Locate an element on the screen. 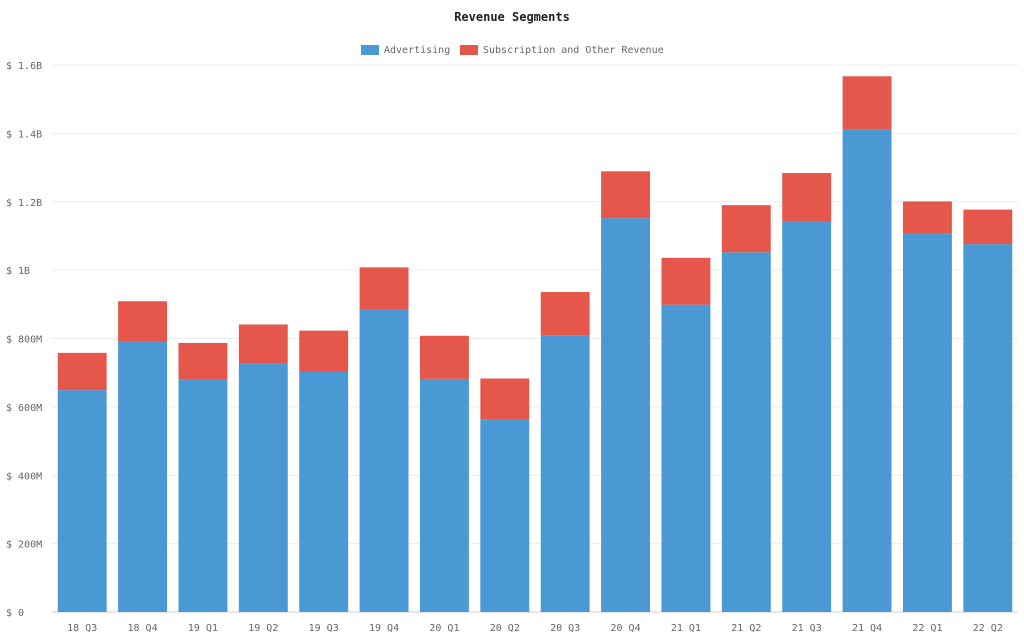  x-tick-label: 21 Q2 is located at coordinates (746, 628).